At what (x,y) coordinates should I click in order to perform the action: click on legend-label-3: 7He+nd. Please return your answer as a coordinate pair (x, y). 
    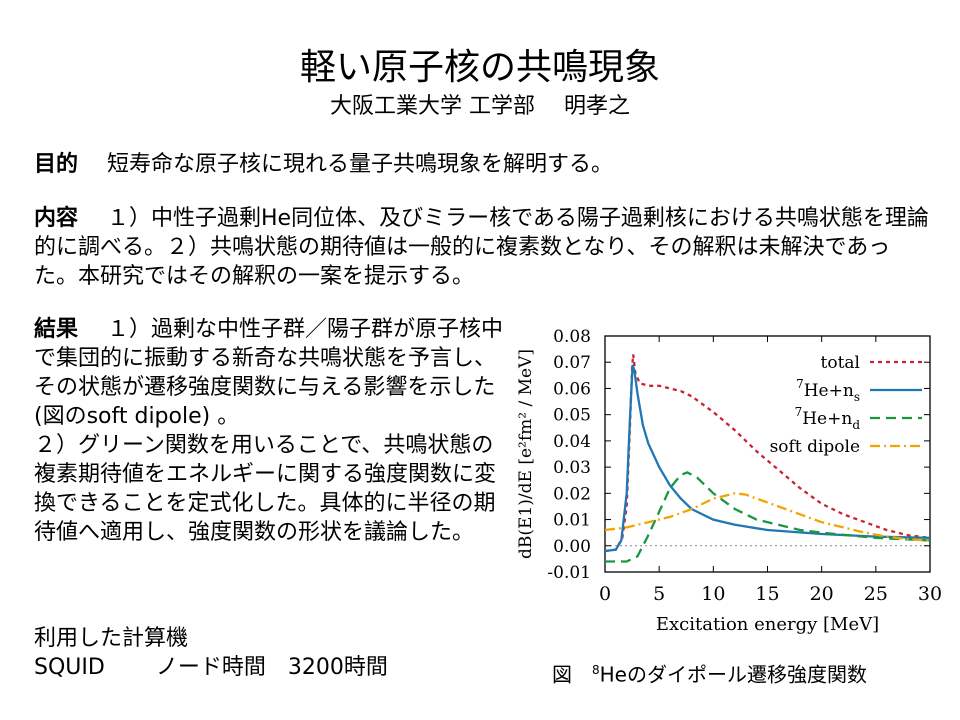
    Looking at the image, I should click on (828, 418).